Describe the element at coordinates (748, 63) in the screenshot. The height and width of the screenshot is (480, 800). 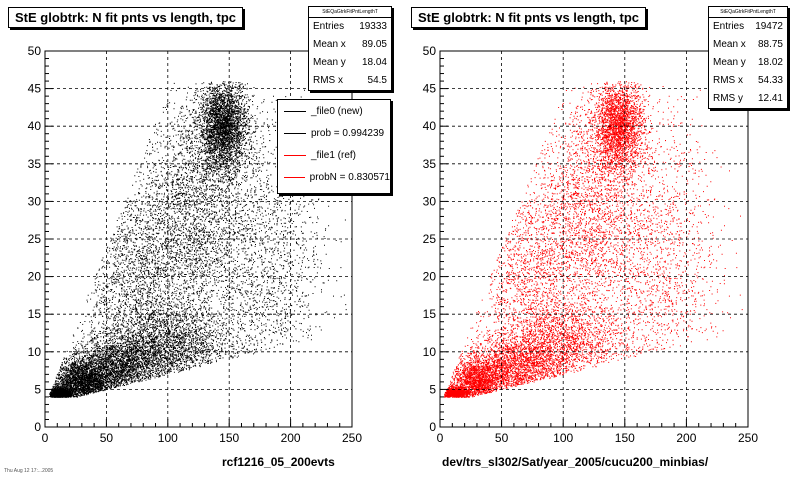
I see `stats-row: Mean y 18.02` at that location.